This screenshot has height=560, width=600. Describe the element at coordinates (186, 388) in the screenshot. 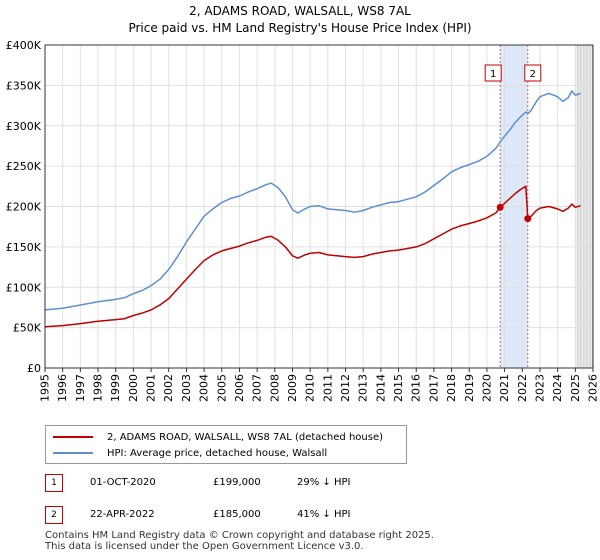

I see `x-tick-label: 2003` at that location.